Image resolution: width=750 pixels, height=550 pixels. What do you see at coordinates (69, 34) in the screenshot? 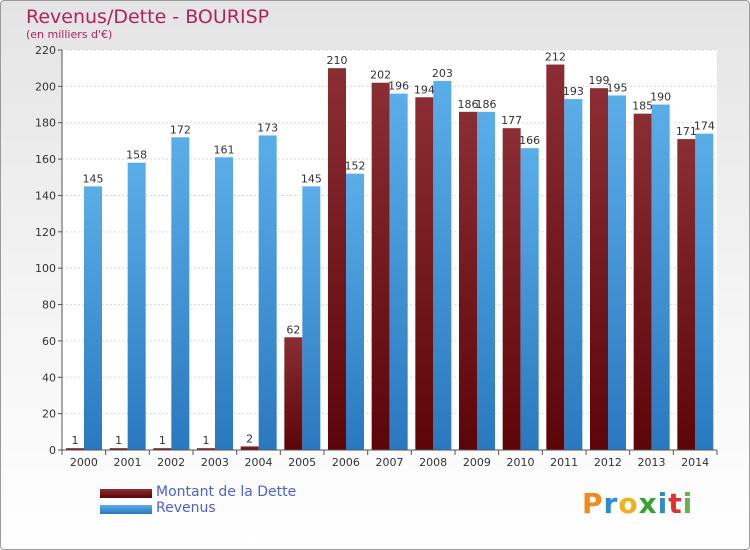
I see `chart-subtitle: (en milliers d'€)` at bounding box center [69, 34].